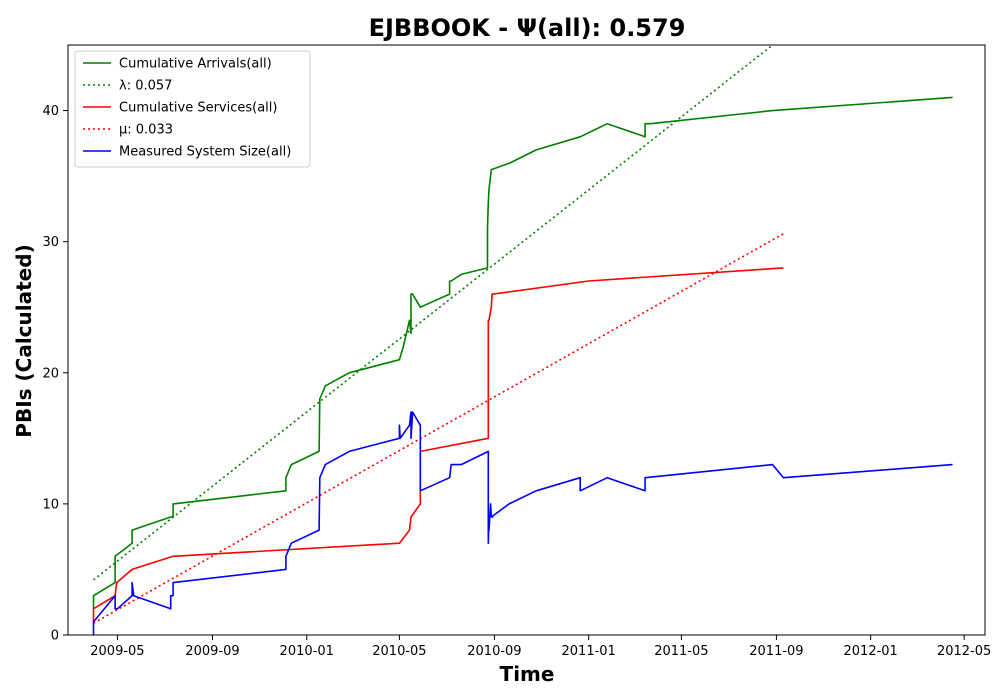 The width and height of the screenshot is (1000, 700). Describe the element at coordinates (195, 64) in the screenshot. I see `legend-label: Cumulative Arrivals(all)` at that location.